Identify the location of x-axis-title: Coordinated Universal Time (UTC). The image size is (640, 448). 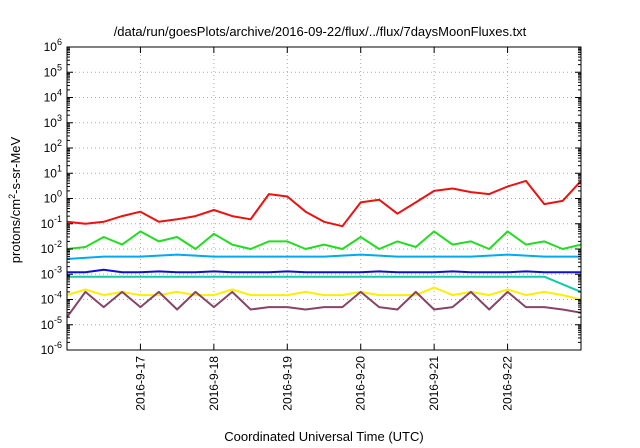
(323, 436).